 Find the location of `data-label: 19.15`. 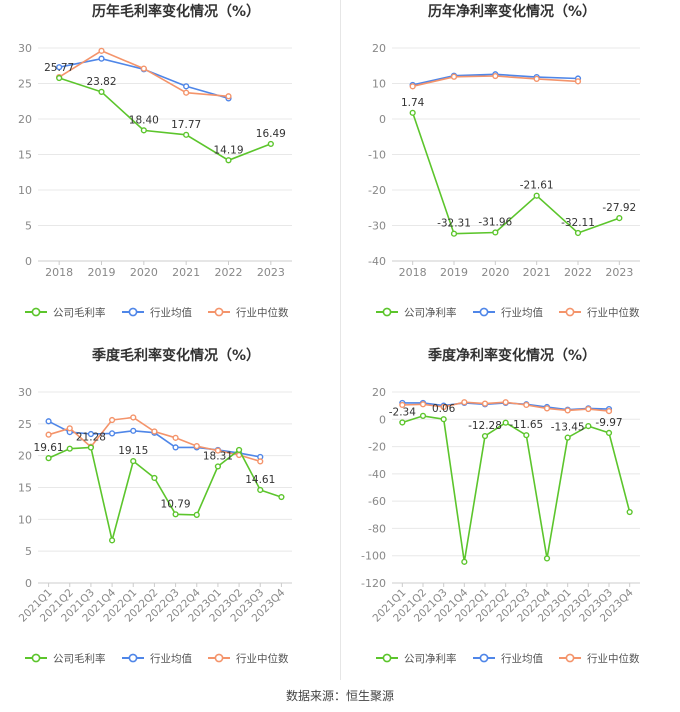

data-label: 19.15 is located at coordinates (133, 451).